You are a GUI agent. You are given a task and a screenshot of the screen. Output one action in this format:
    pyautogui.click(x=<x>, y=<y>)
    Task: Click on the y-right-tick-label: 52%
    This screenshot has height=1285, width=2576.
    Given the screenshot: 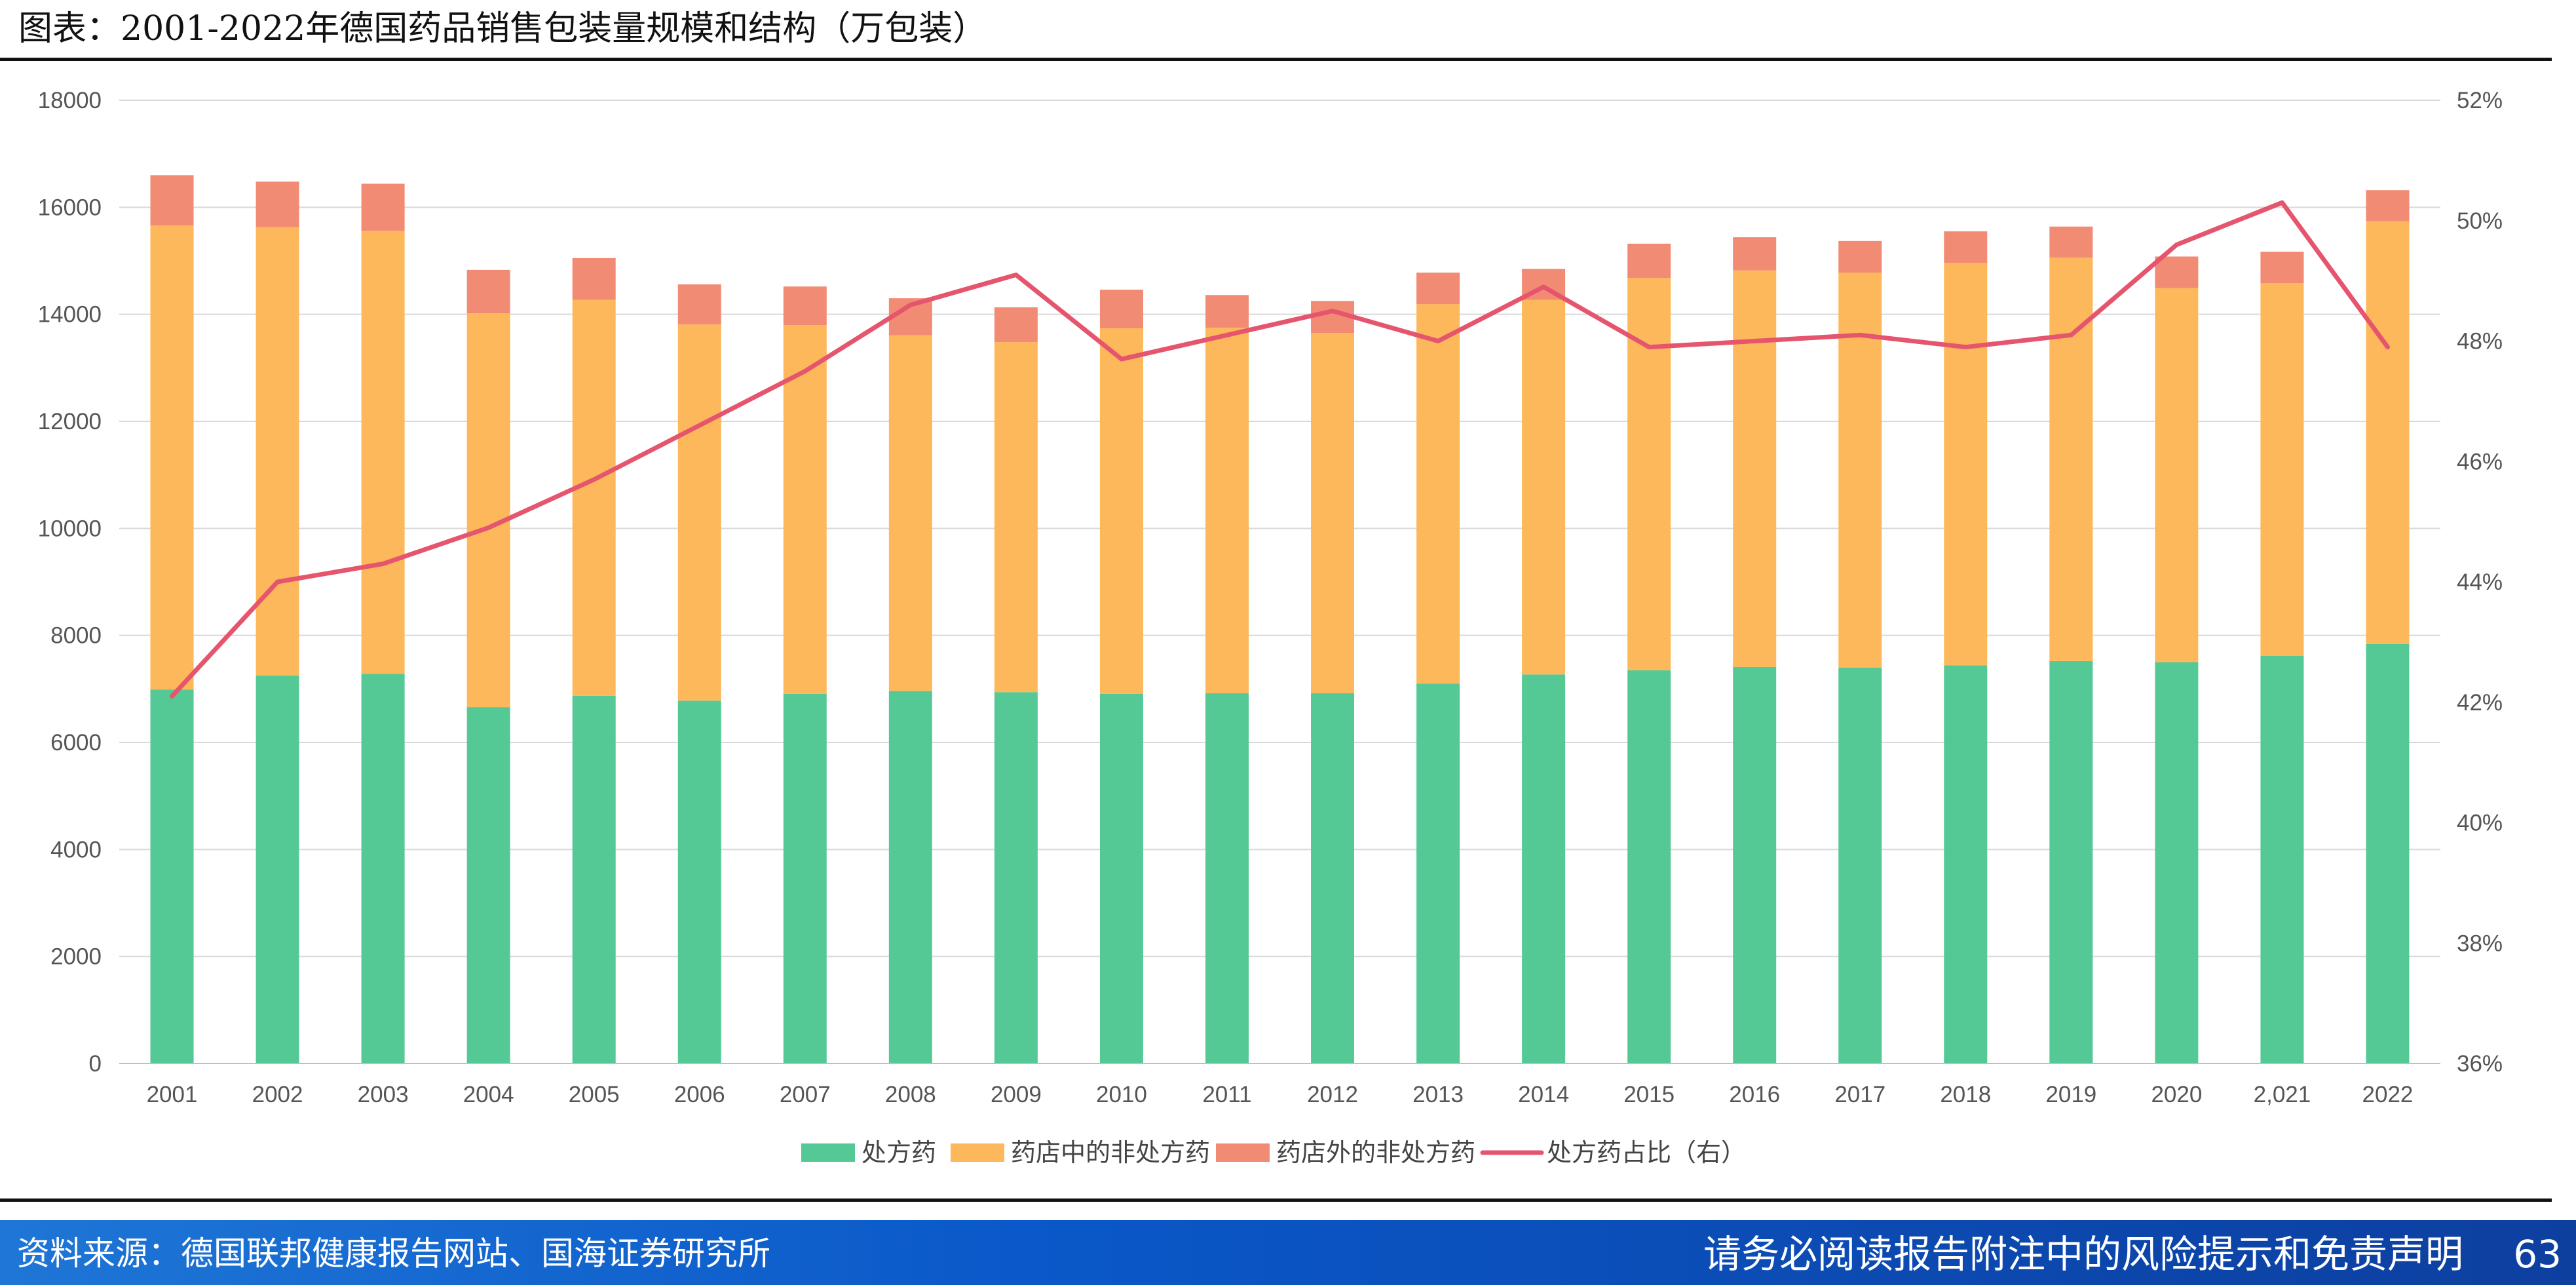 What is the action you would take?
    pyautogui.click(x=2480, y=100)
    